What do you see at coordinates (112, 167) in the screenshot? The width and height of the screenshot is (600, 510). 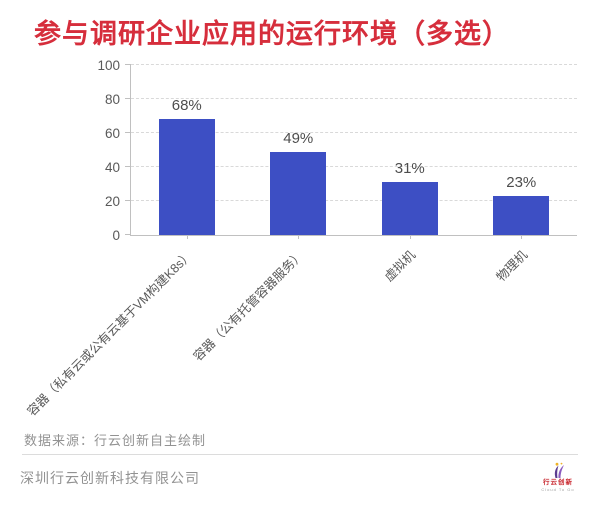 I see `y-tick-label: 40` at bounding box center [112, 167].